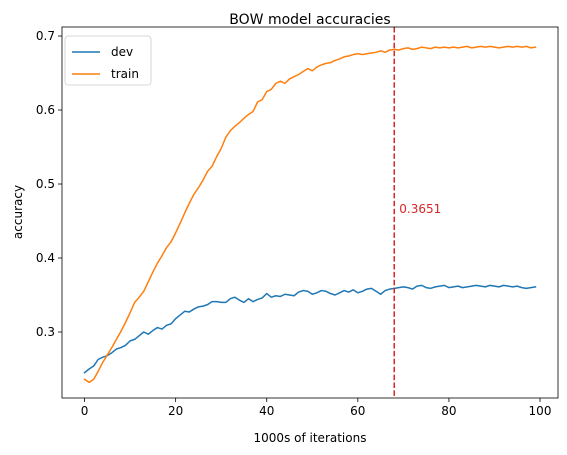 This screenshot has height=455, width=567. I want to click on x-axis-ticks: 0 20 40 60 80 100, so click(316, 408).